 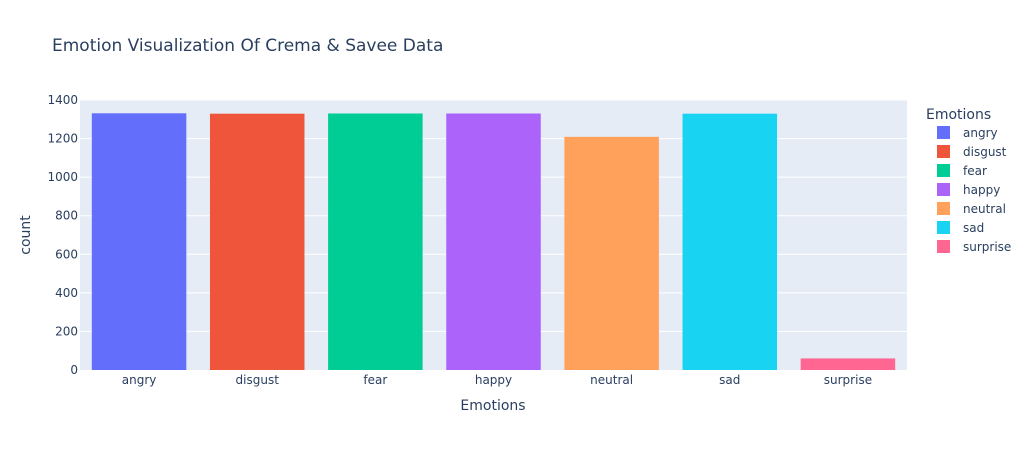 I want to click on legend-label: neutral, so click(x=984, y=209).